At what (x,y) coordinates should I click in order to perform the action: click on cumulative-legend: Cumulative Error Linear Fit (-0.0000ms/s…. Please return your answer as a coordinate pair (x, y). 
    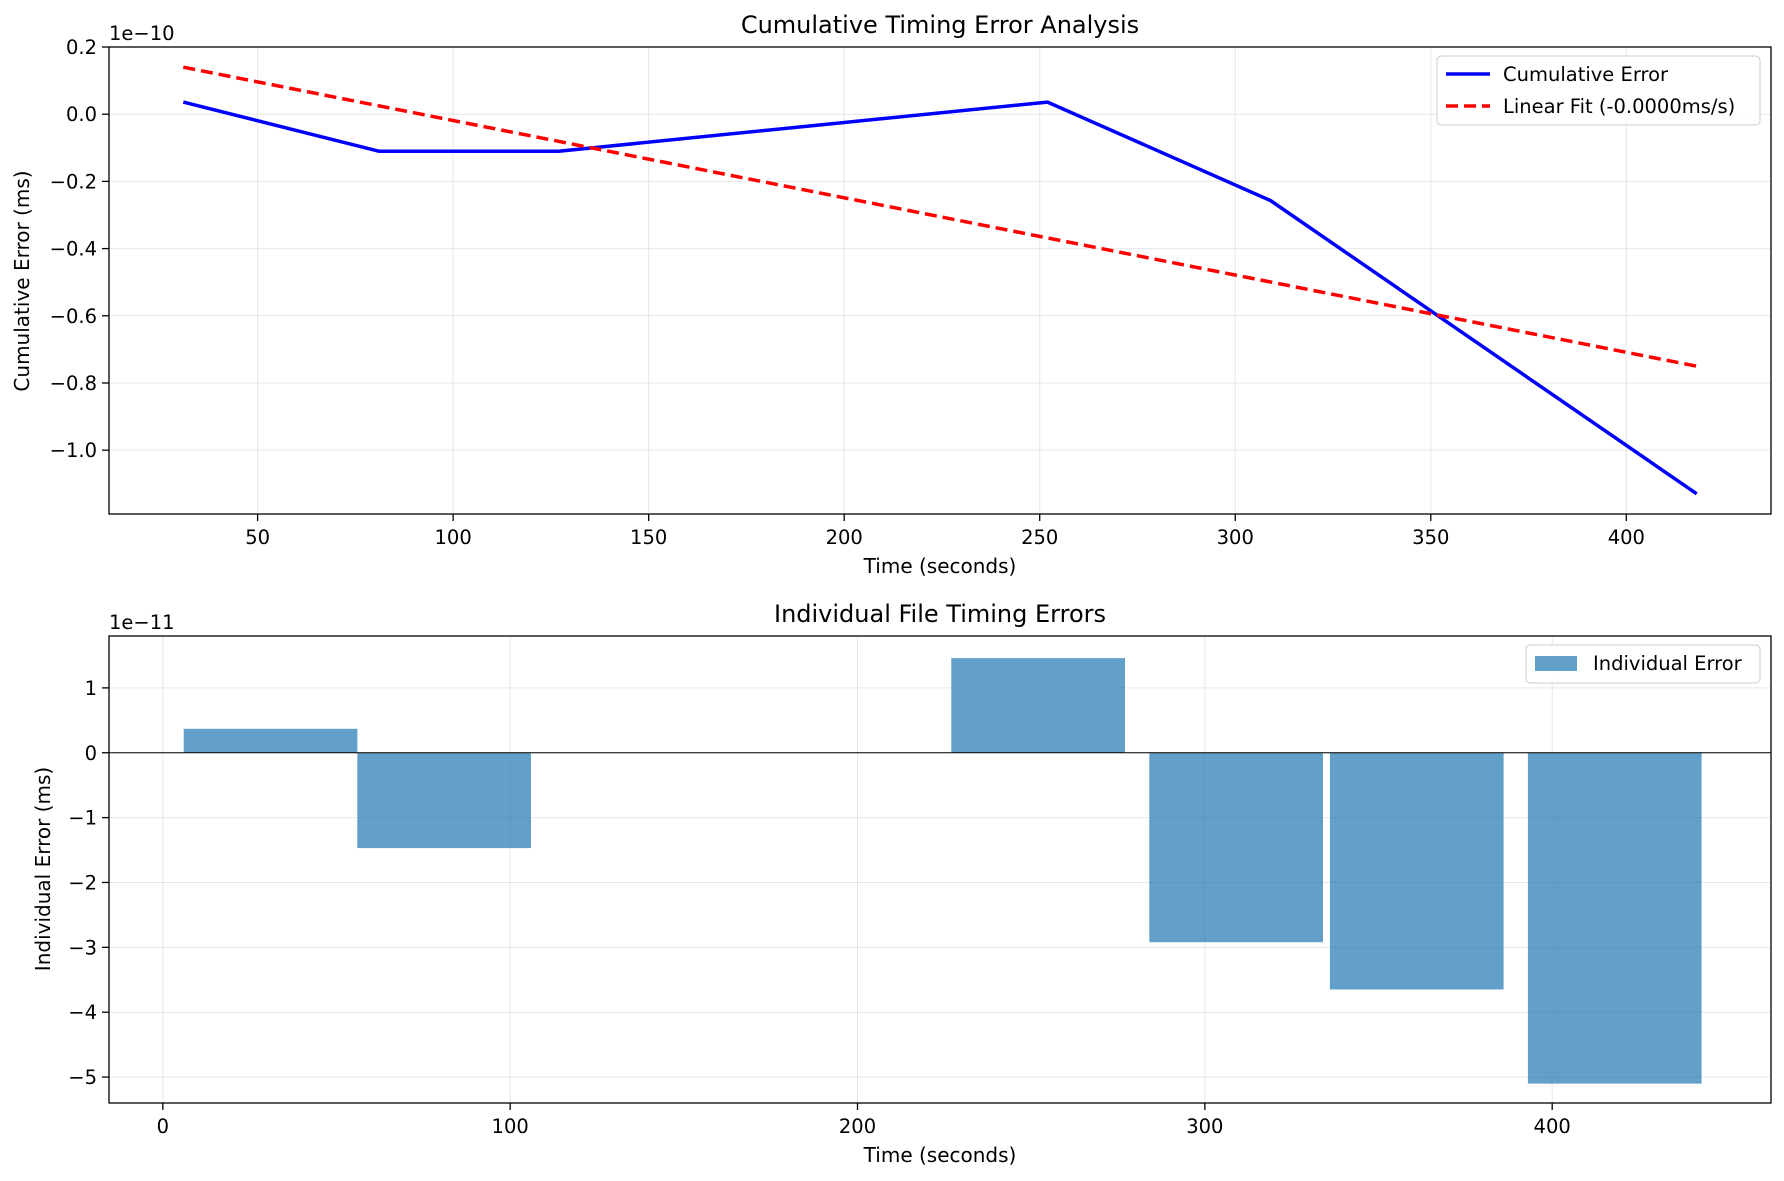
    Looking at the image, I should click on (1598, 90).